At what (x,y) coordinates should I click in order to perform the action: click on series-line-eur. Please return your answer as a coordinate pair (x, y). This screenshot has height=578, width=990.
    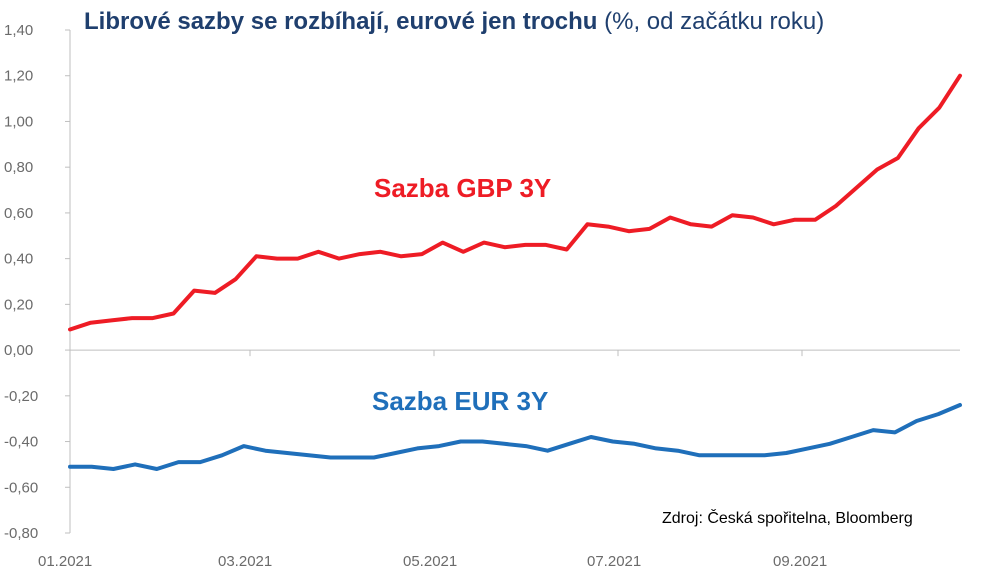
    Looking at the image, I should click on (515, 437).